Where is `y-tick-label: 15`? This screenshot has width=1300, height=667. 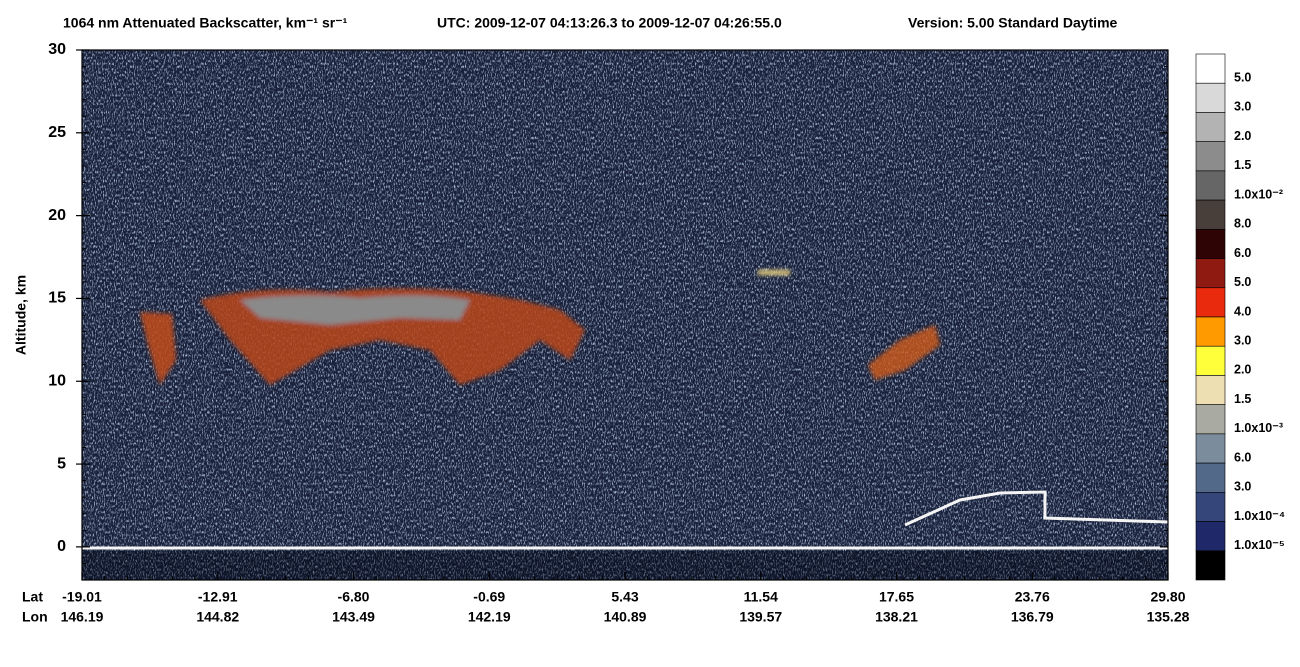
y-tick-label: 15 is located at coordinates (57, 298).